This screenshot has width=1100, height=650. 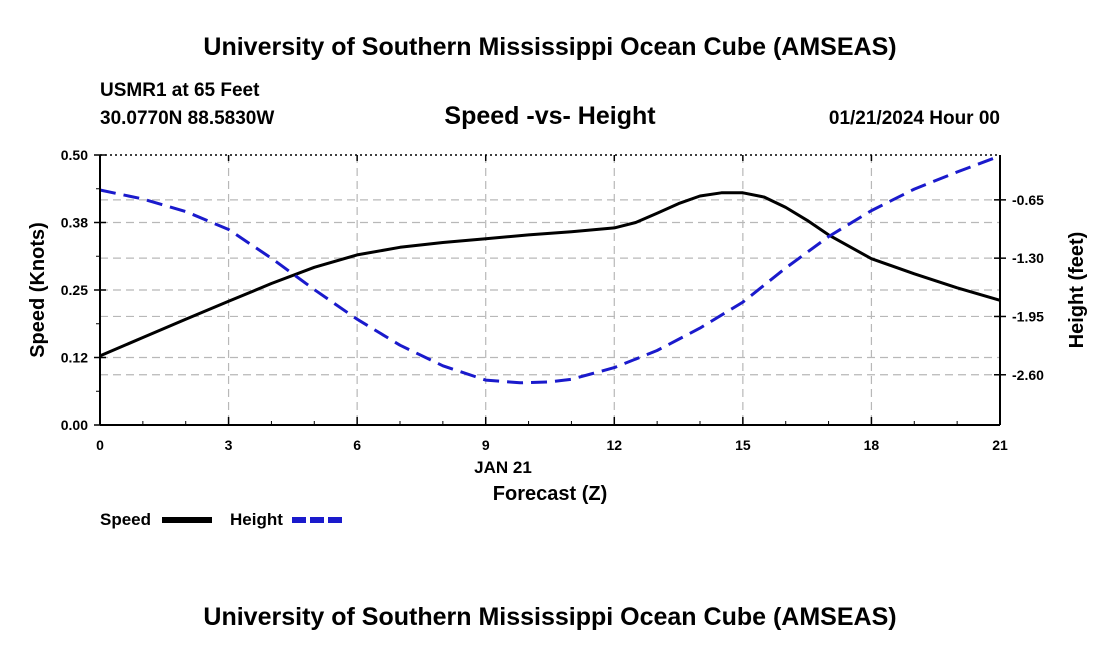 I want to click on forecast-datetime: 01/21/2024 Hour 00, so click(x=914, y=118).